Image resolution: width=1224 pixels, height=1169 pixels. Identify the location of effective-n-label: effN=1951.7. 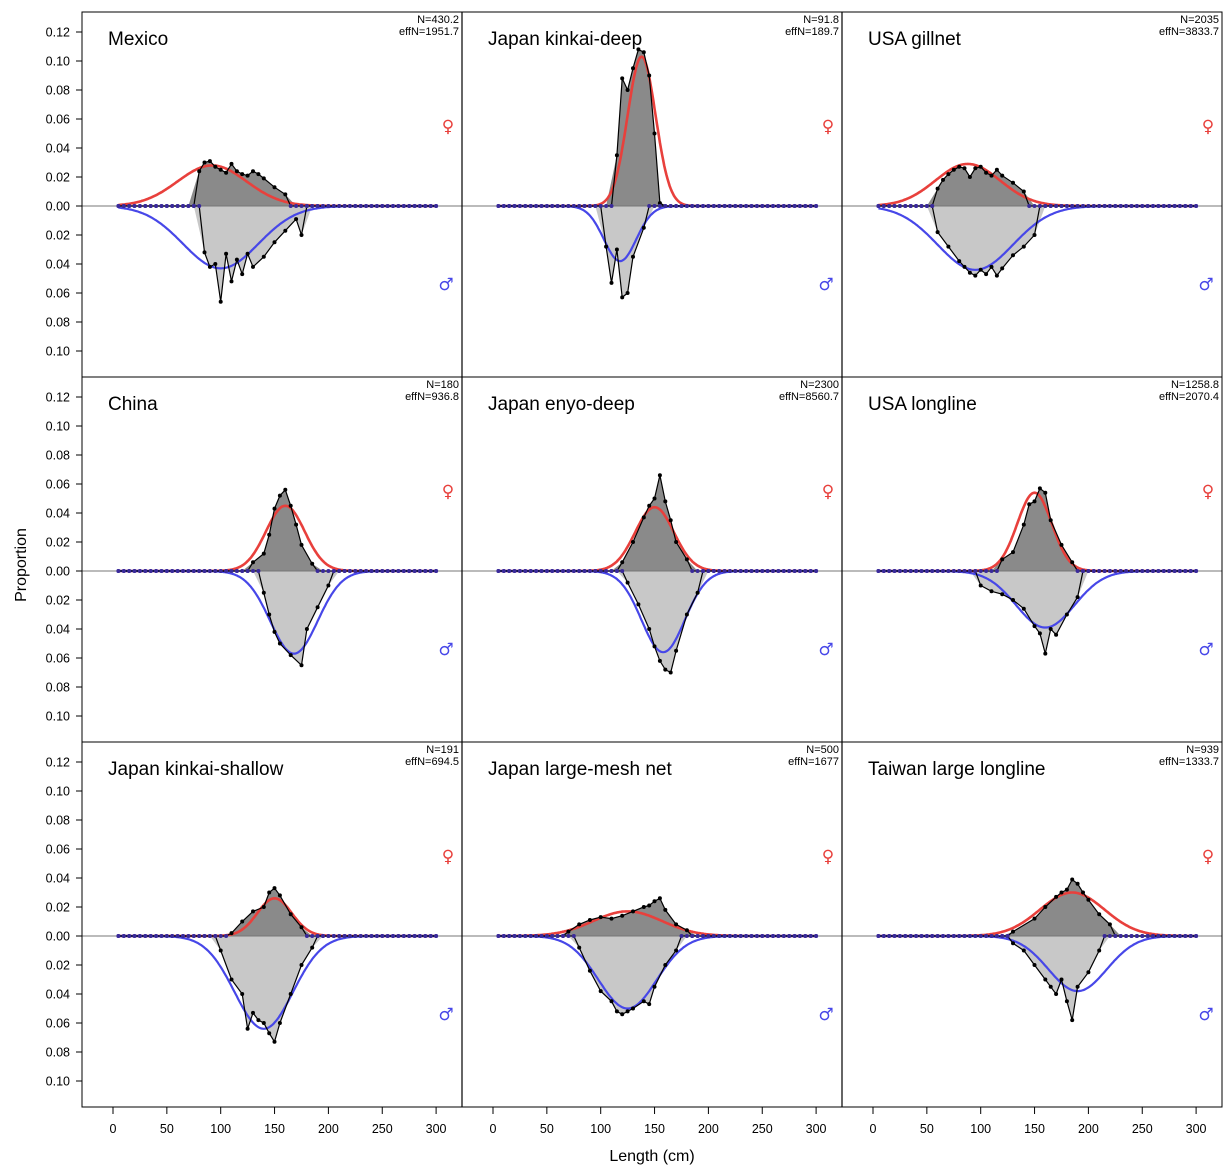
(429, 32).